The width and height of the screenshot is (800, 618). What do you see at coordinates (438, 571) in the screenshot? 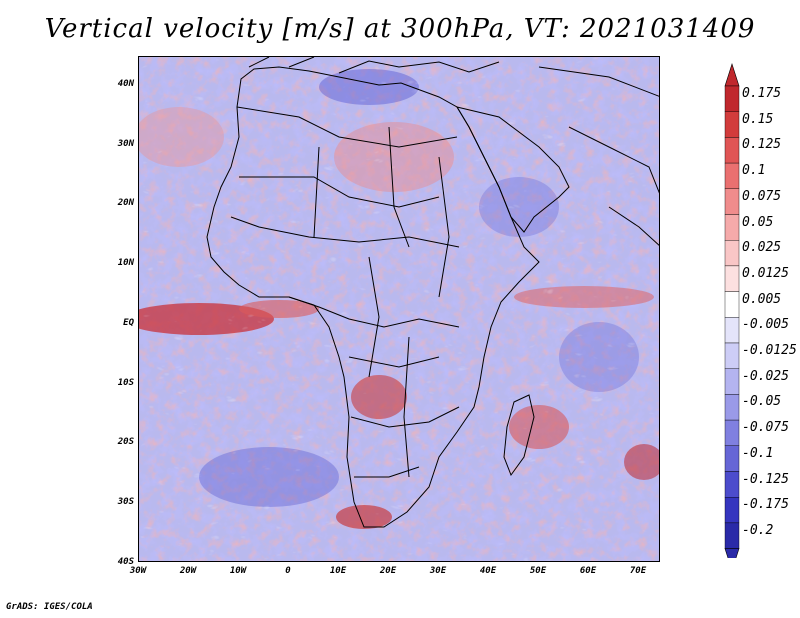
I see `lon-label-30e: 30E` at bounding box center [438, 571].